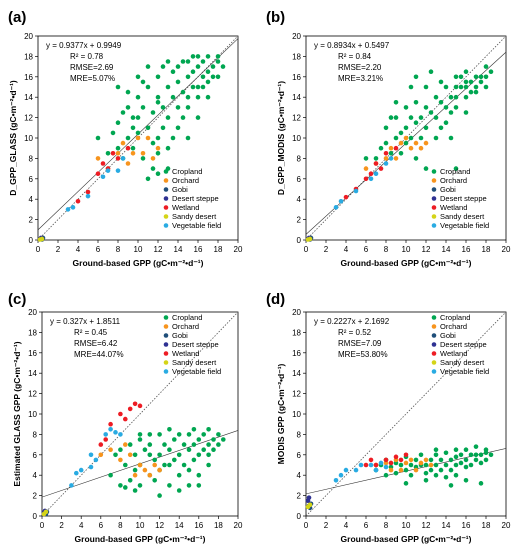 This screenshot has height=550, width=521. Describe the element at coordinates (299, 220) in the screenshot. I see `y-tick-label: 2` at that location.